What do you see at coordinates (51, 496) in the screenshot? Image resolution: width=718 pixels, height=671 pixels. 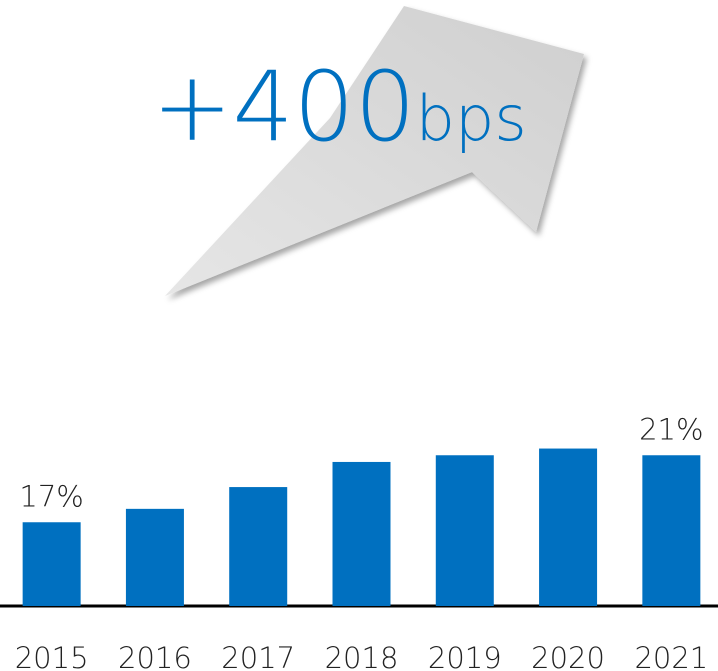 I see `value-label: 17%` at bounding box center [51, 496].